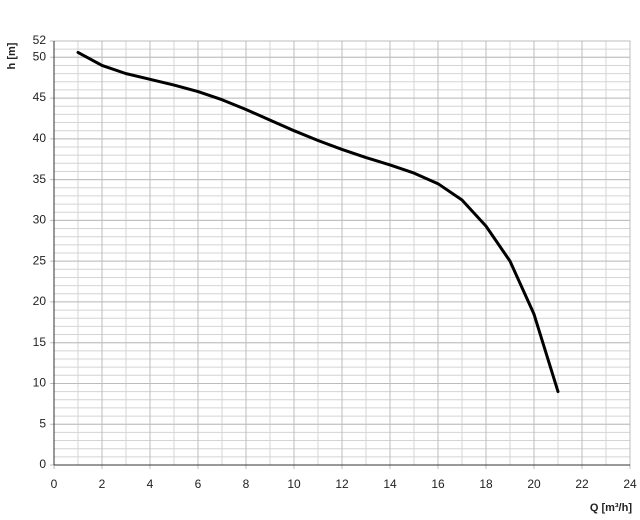 The height and width of the screenshot is (520, 640). I want to click on x-tick-label: 8, so click(246, 484).